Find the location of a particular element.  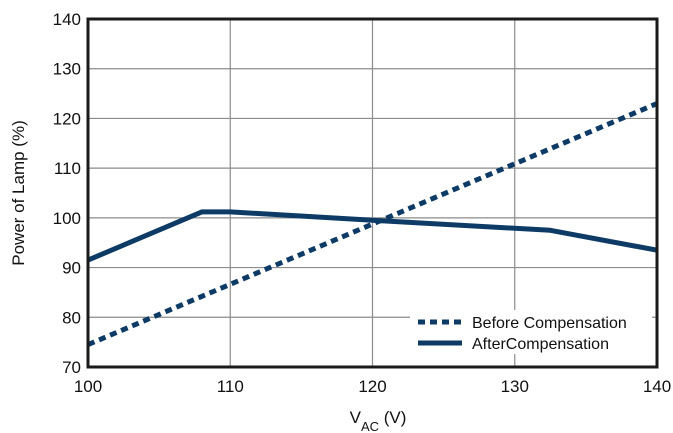

x-axis-title-subscript: AC is located at coordinates (370, 426).